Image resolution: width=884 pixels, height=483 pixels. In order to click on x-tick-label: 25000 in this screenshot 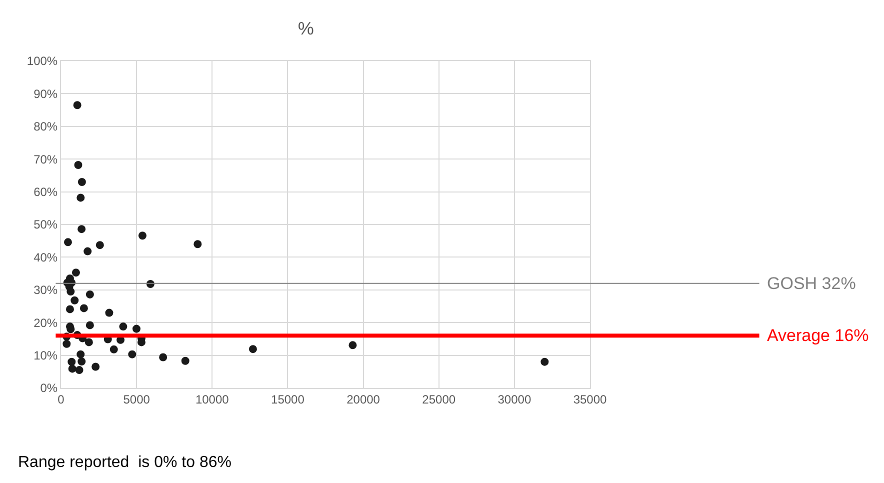, I will do `click(439, 399)`.